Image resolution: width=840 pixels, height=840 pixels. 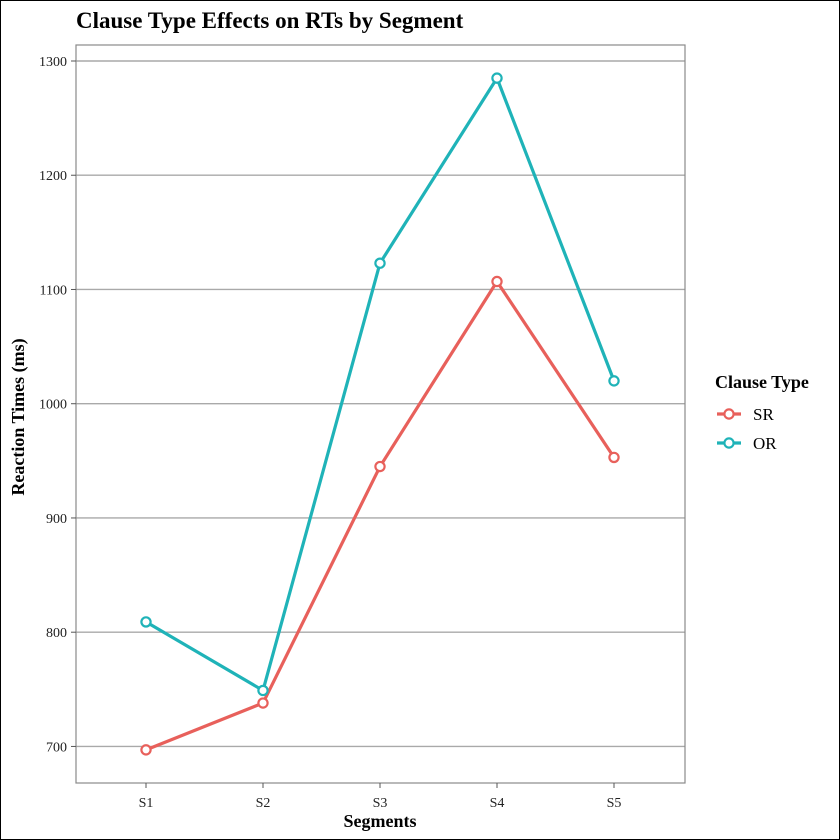 What do you see at coordinates (263, 703) in the screenshot?
I see `point-sr-S2` at bounding box center [263, 703].